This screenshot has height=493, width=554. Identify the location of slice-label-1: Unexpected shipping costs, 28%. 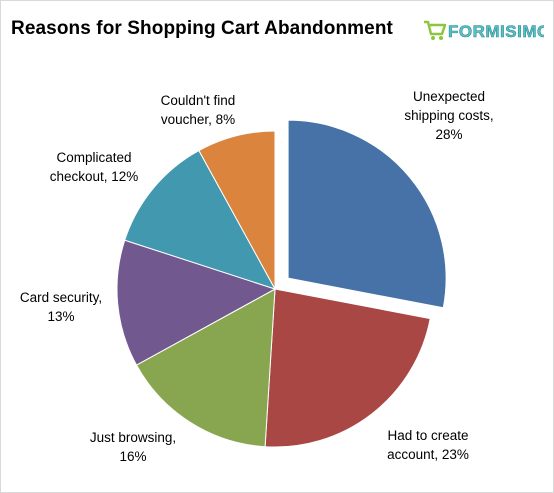
(448, 115).